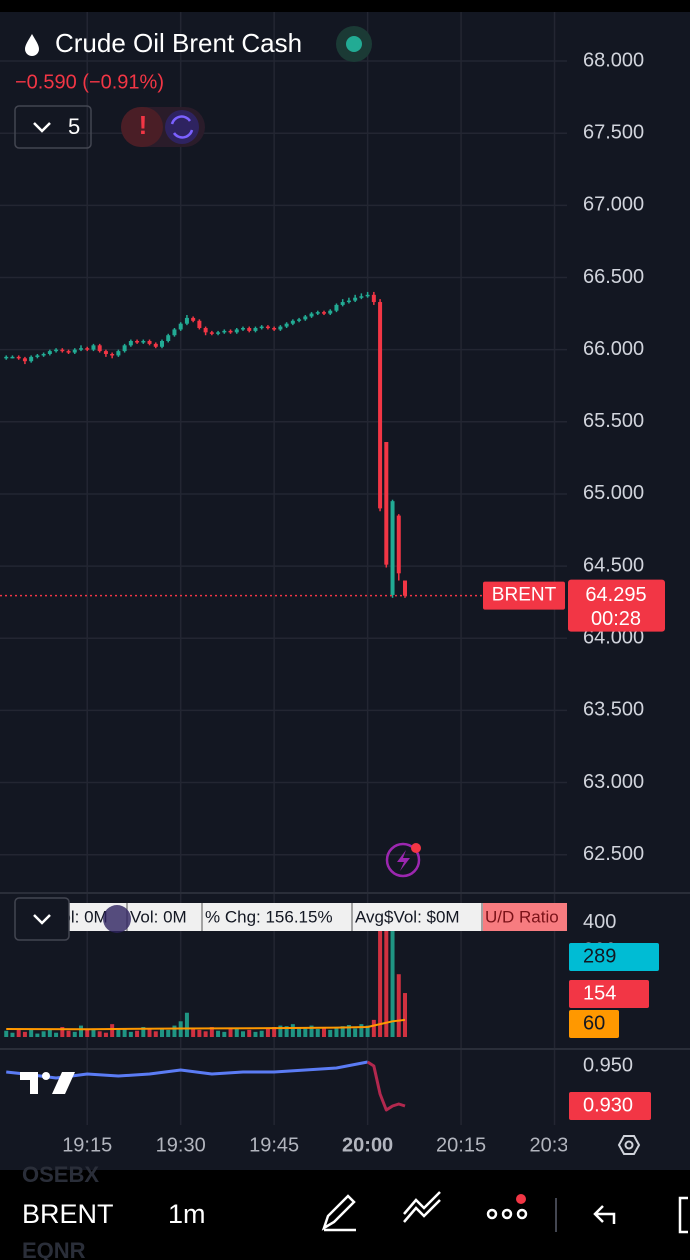  Describe the element at coordinates (60, 1174) in the screenshot. I see `watchlist-item: OSEBX` at that location.